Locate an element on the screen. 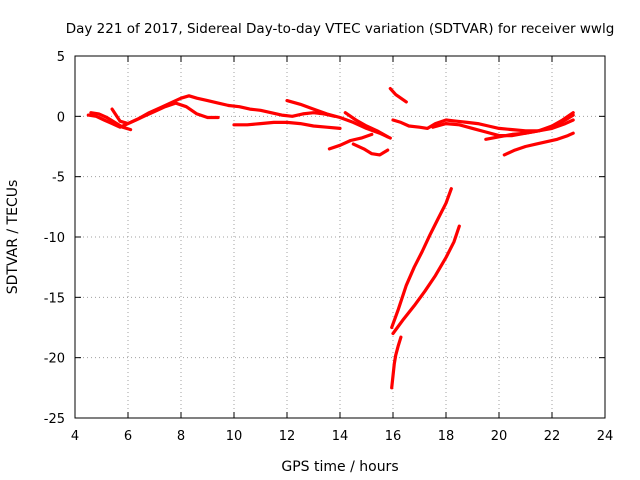 The width and height of the screenshot is (640, 480). x-tick-label: 16 is located at coordinates (393, 436).